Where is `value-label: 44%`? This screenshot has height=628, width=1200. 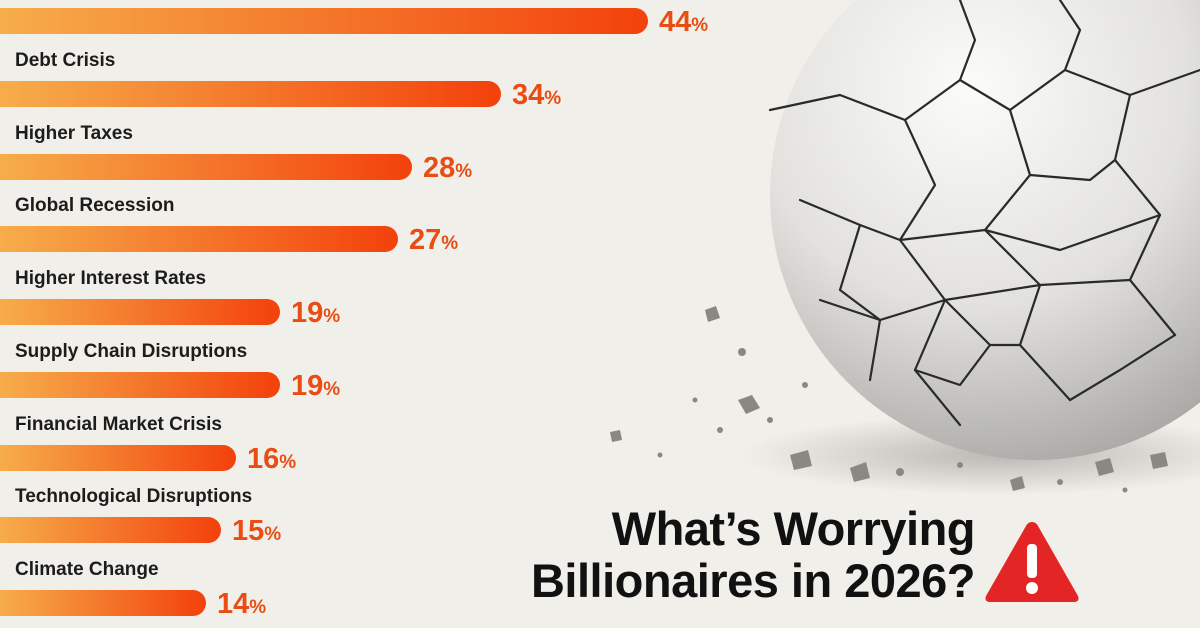 value-label: 44% is located at coordinates (683, 24).